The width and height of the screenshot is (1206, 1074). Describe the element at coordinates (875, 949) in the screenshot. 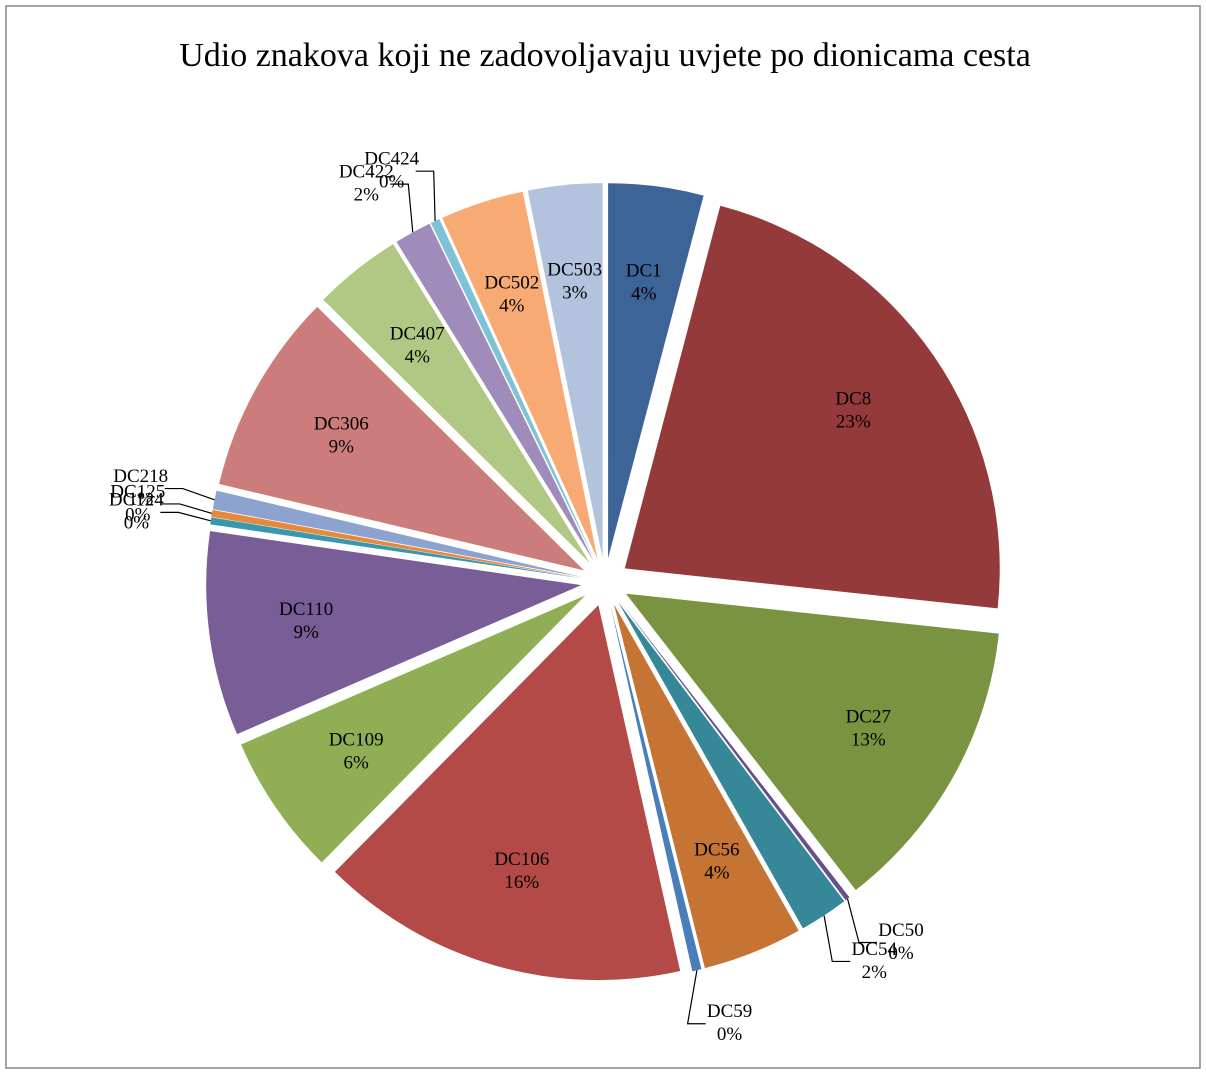

I see `slice-label: DC54` at that location.